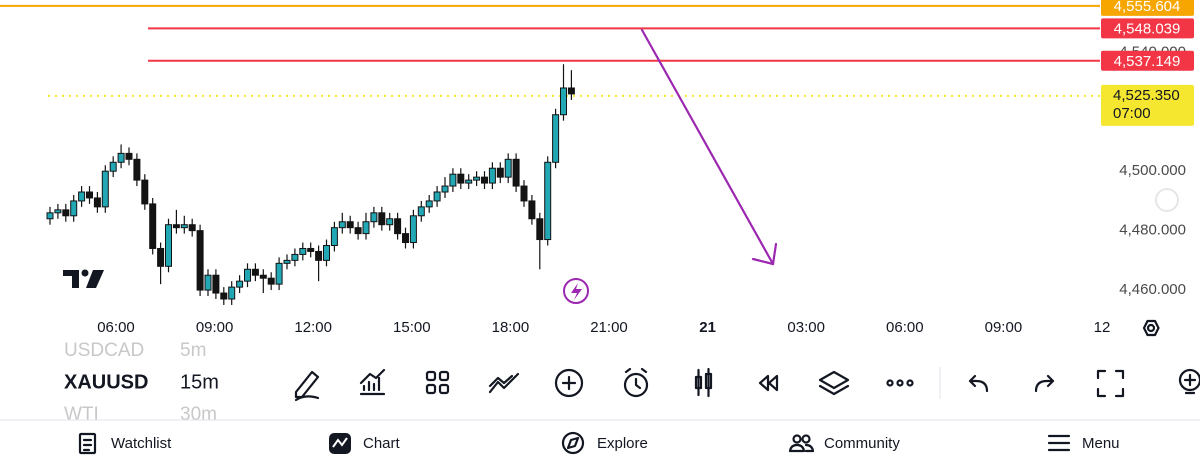  I want to click on undo, so click(978, 383).